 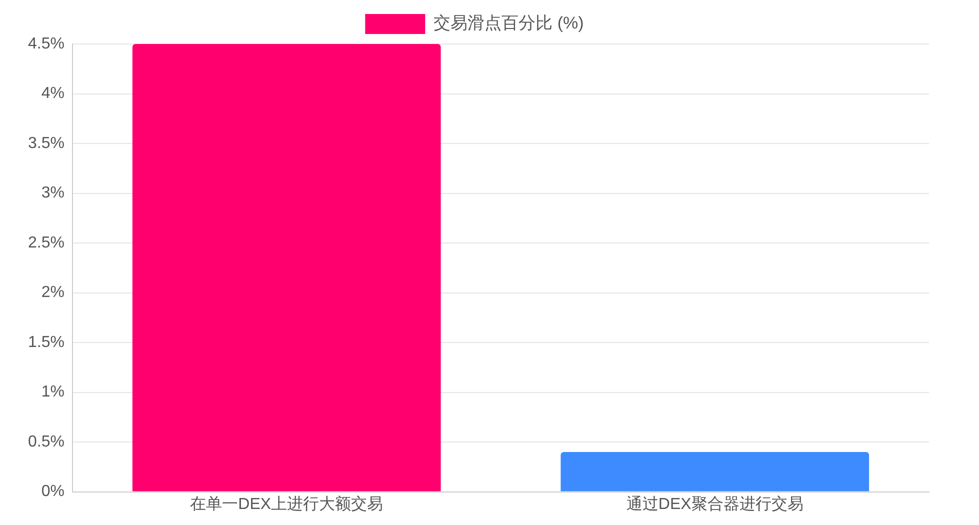 What do you see at coordinates (287, 503) in the screenshot?
I see `x-tick-label: 在单一DEX上进行大额交易` at bounding box center [287, 503].